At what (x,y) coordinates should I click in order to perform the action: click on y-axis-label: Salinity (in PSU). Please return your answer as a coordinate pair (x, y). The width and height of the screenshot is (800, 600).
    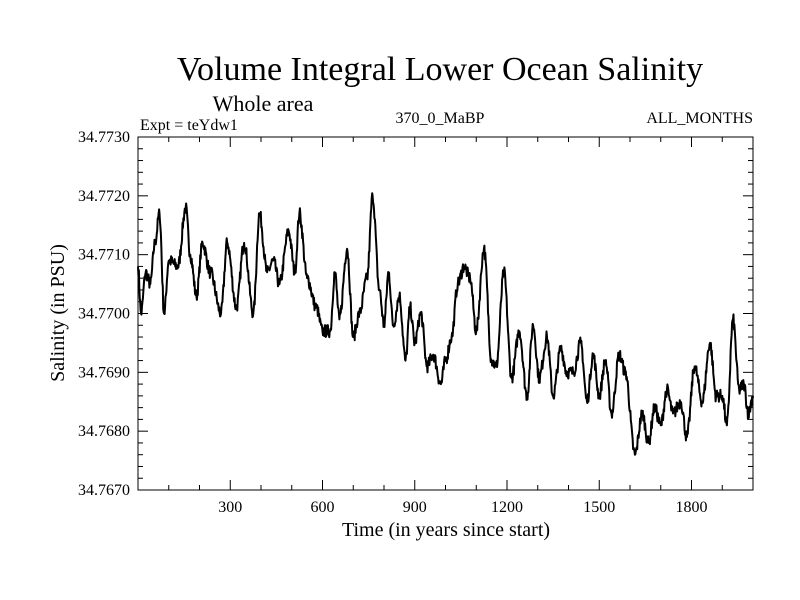
    Looking at the image, I should click on (58, 313).